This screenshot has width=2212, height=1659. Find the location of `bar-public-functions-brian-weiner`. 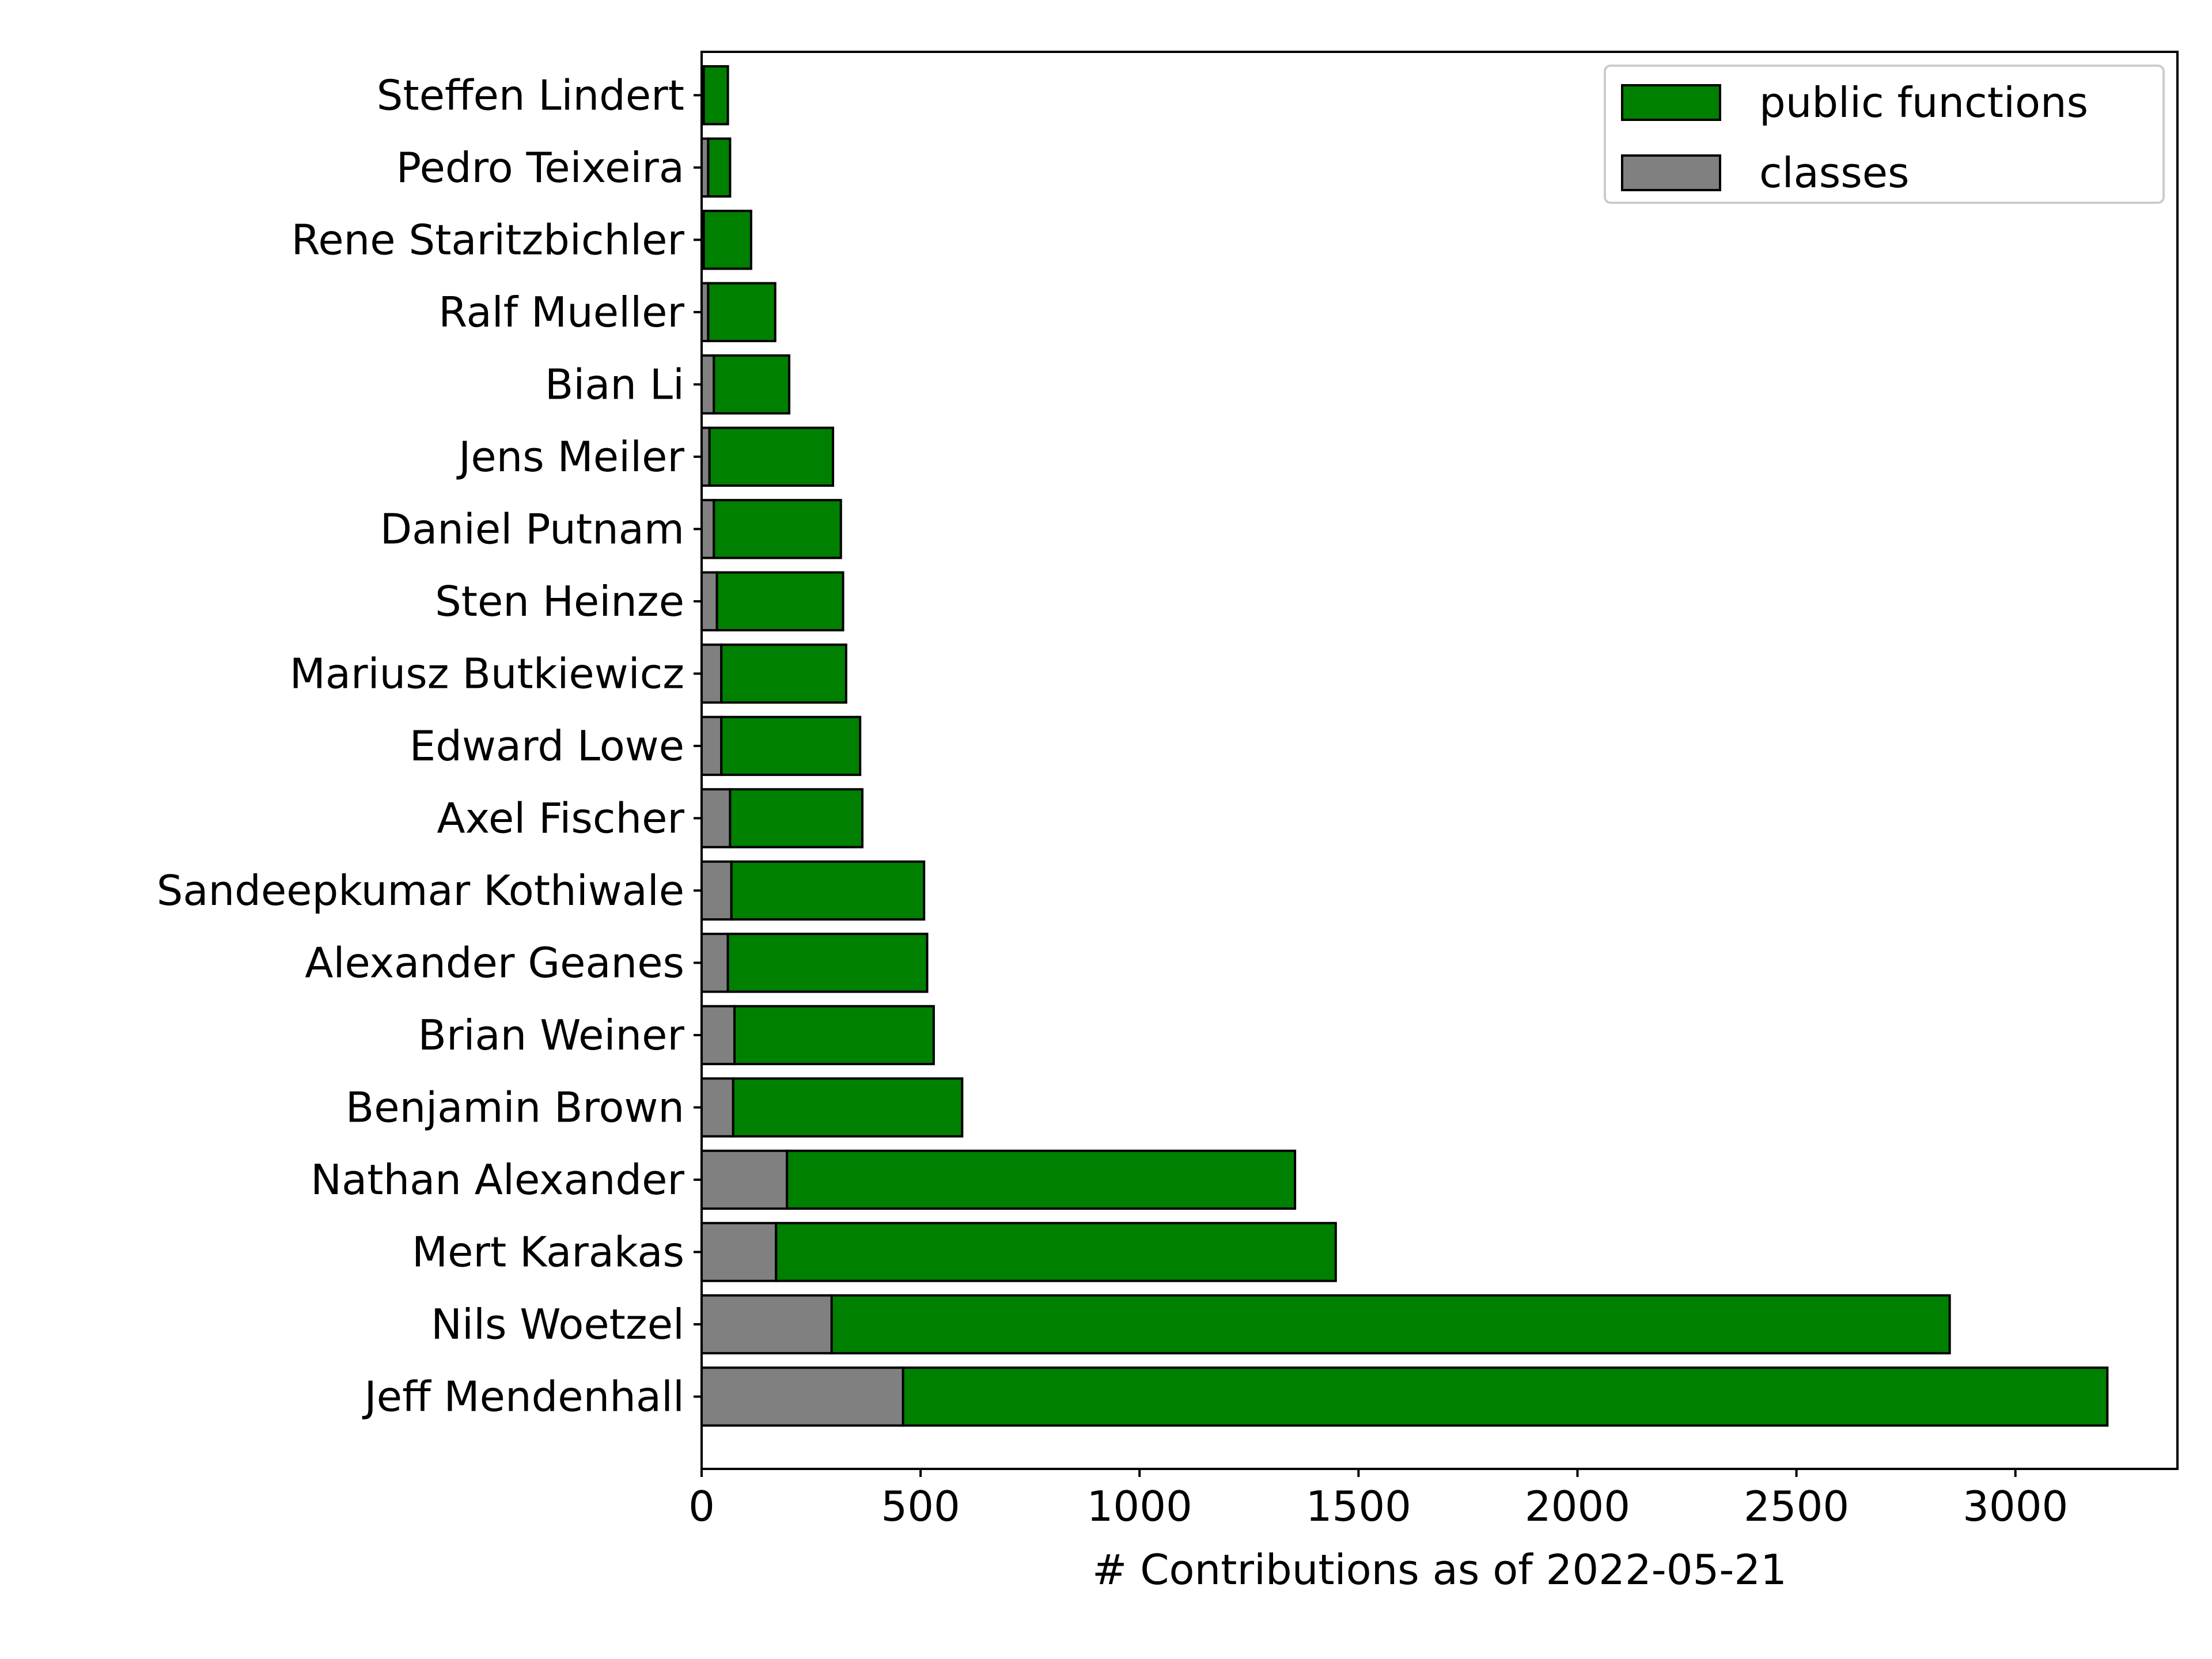

bar-public-functions-brian-weiner is located at coordinates (834, 1035).